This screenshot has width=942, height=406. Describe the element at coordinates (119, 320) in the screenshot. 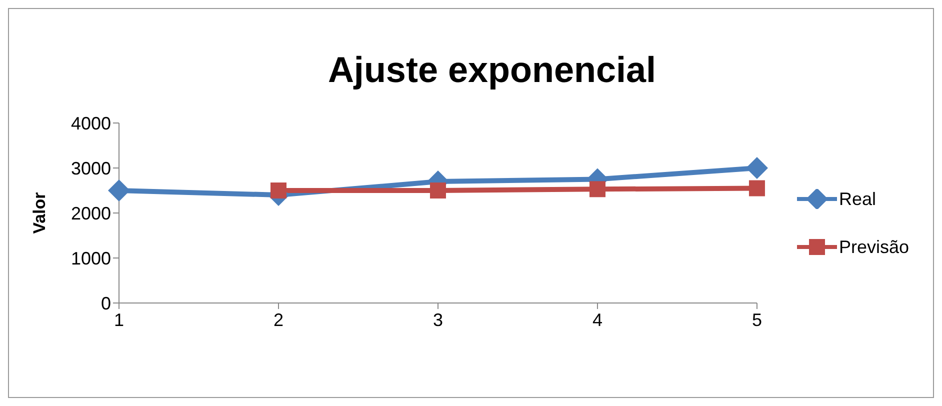

I see `x-tick-label: 1` at that location.